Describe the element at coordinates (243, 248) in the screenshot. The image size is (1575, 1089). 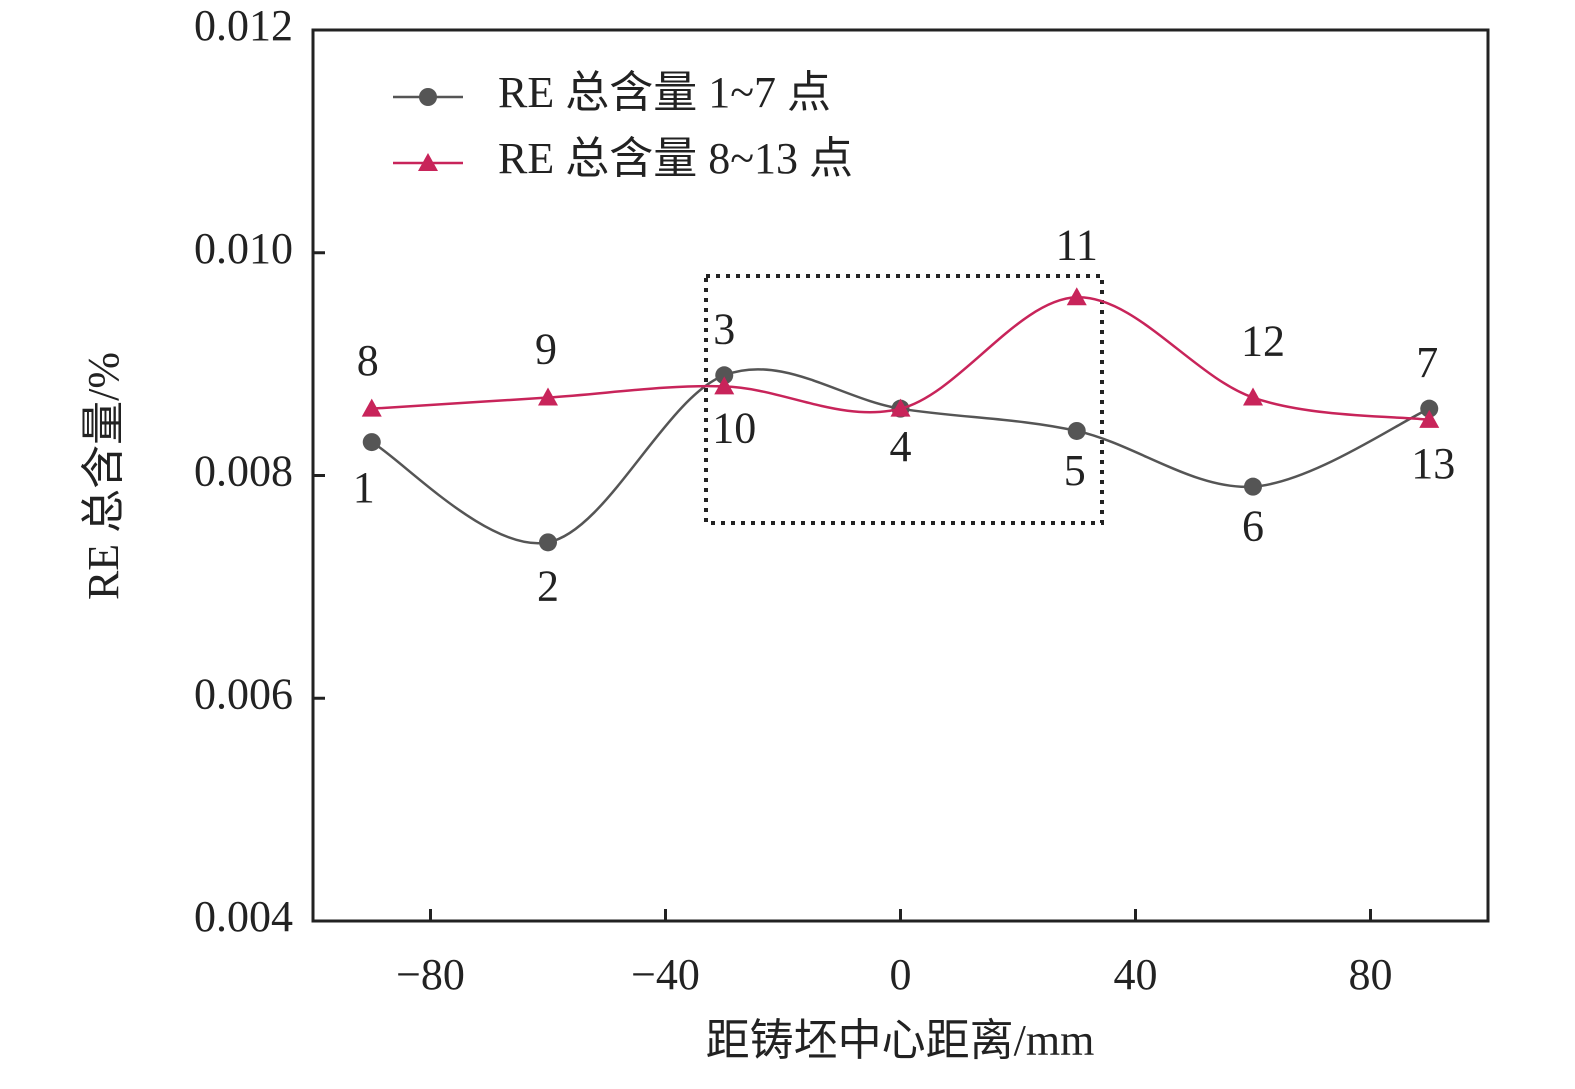
I see `y-tick-label: 0.010` at that location.